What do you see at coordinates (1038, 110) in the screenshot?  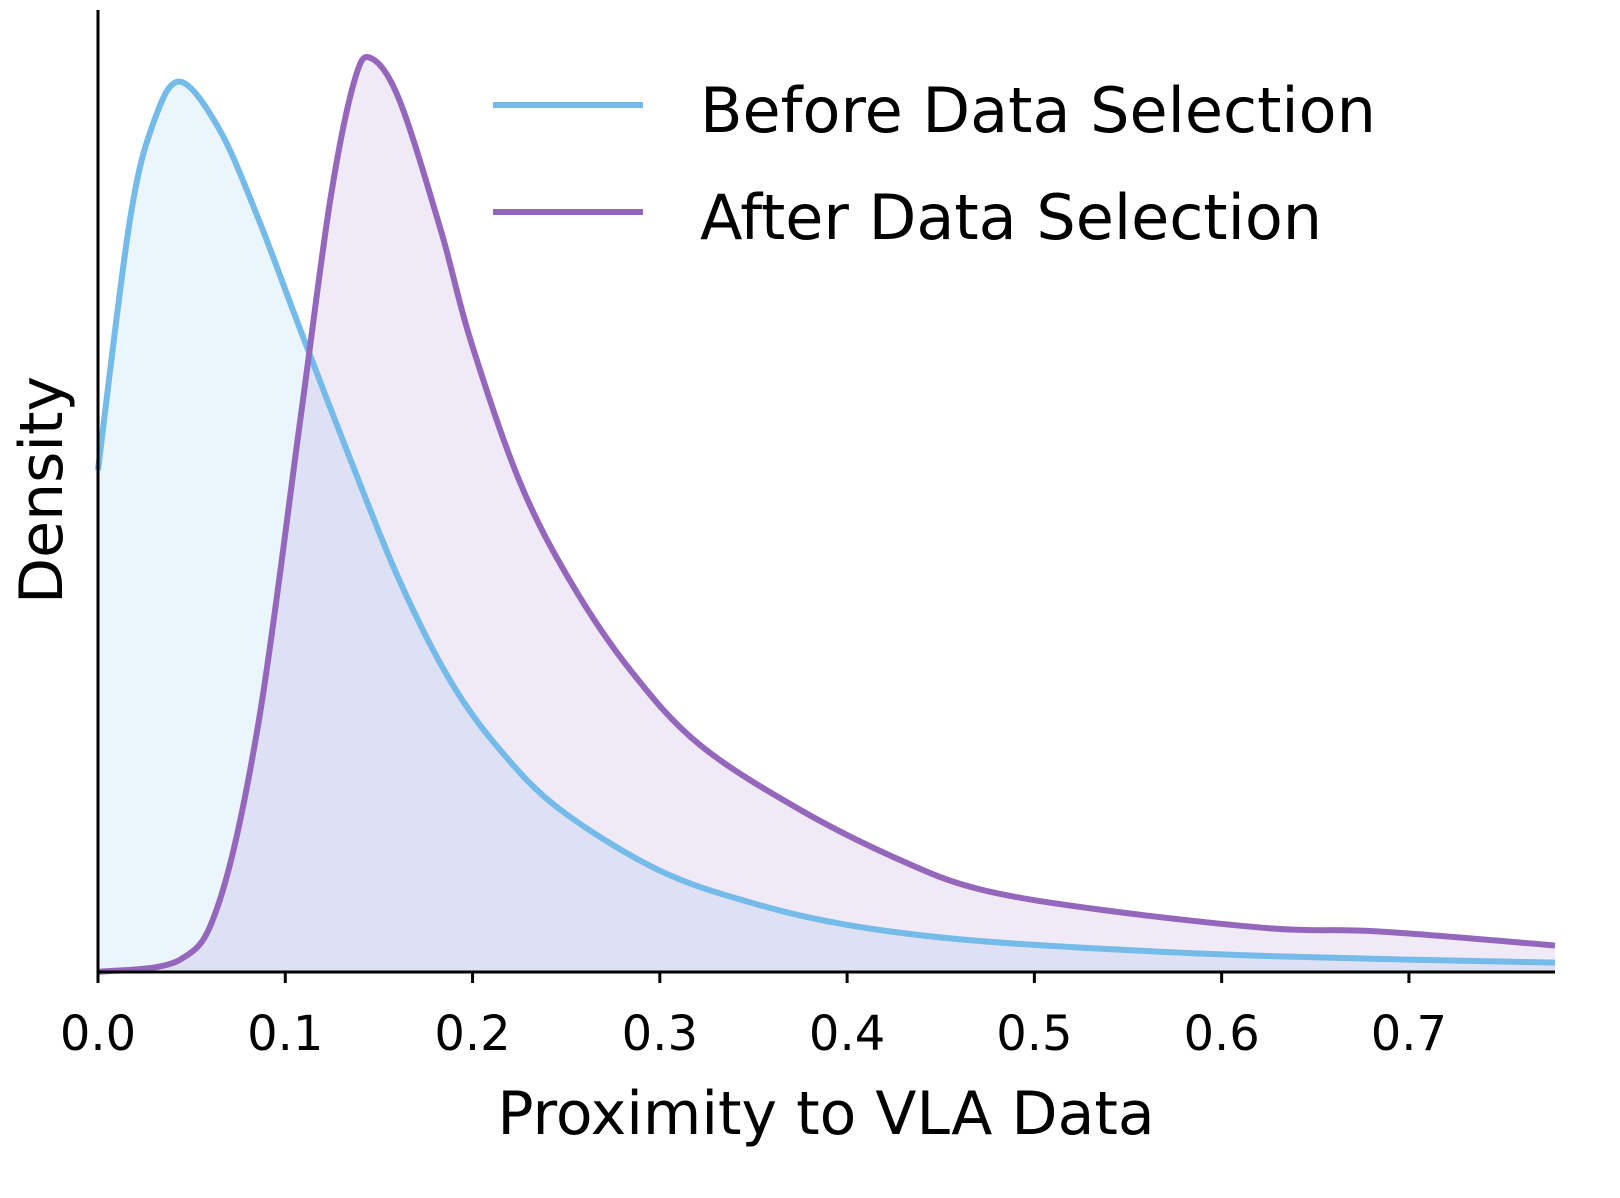 I see `legend-label-before: Before Data Selection` at bounding box center [1038, 110].